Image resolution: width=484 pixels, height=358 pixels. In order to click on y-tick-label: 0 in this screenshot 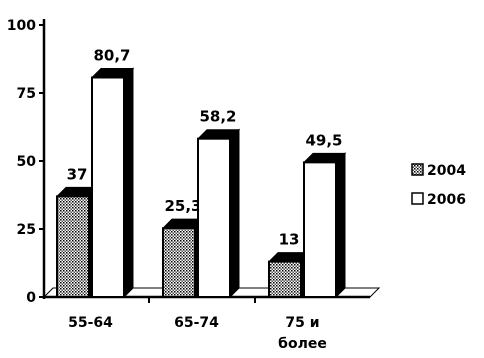, I will do `click(31, 298)`.